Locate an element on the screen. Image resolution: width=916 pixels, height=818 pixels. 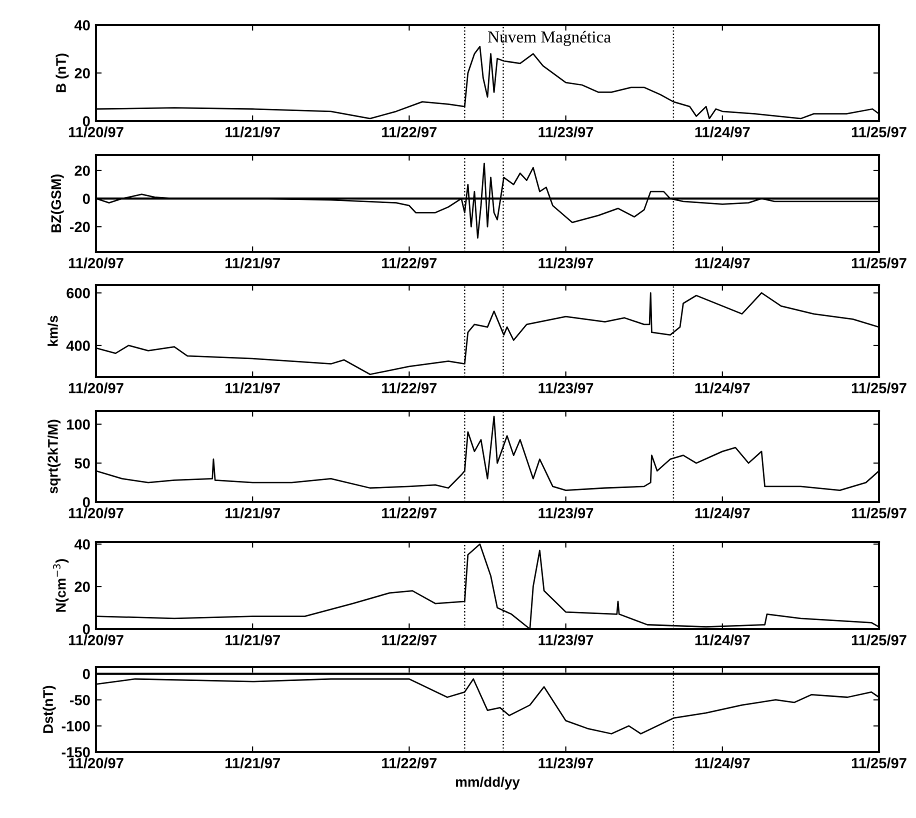
annotation: Nuvem Magnética is located at coordinates (549, 38).